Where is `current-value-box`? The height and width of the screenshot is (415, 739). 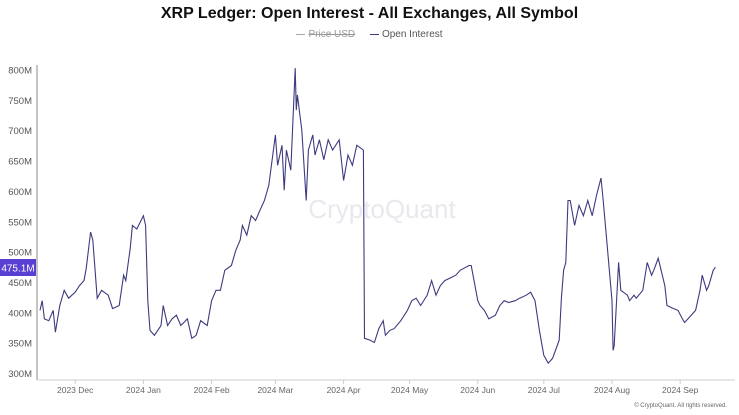 current-value-box is located at coordinates (18, 267).